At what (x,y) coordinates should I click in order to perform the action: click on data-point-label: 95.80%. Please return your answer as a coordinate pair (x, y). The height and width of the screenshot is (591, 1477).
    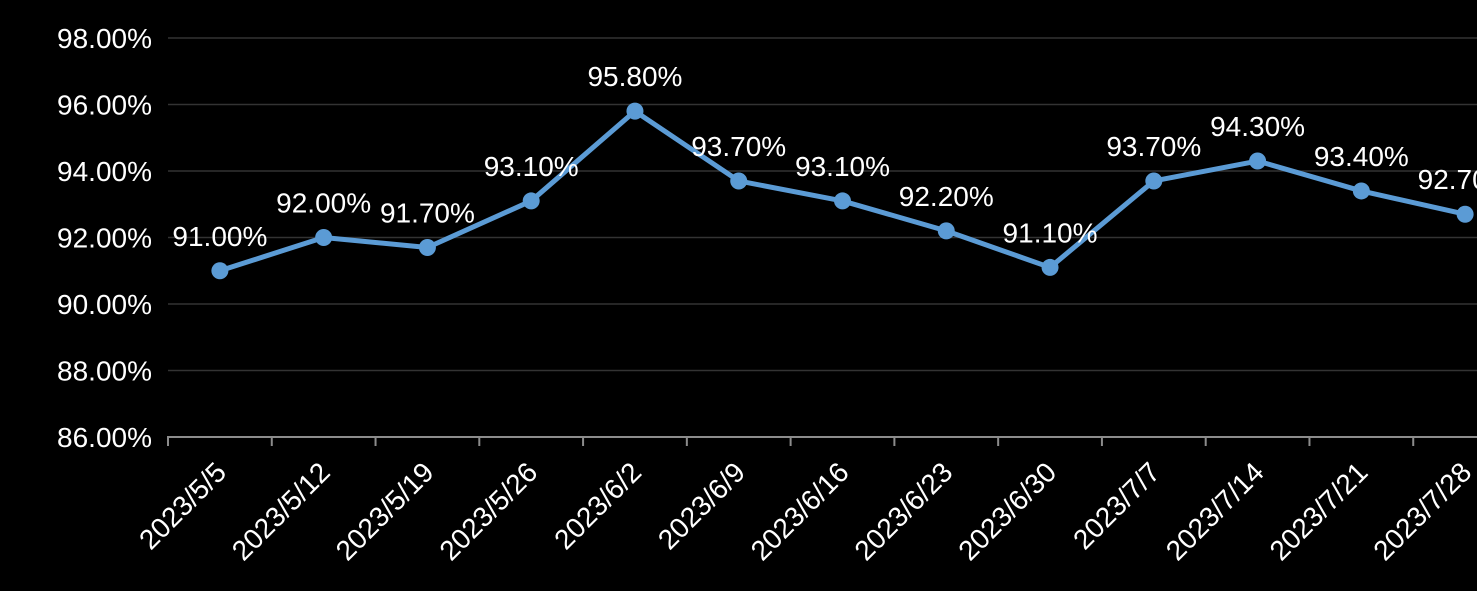
    Looking at the image, I should click on (634, 76).